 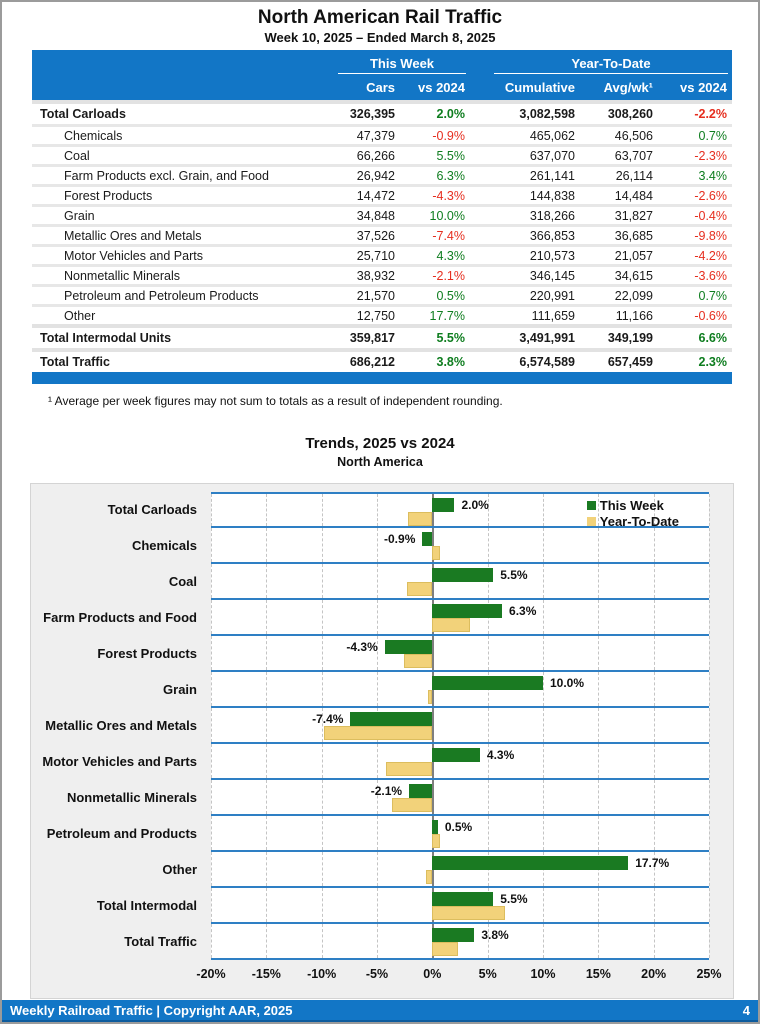 What do you see at coordinates (543, 974) in the screenshot?
I see `x-tick-label: 10%` at bounding box center [543, 974].